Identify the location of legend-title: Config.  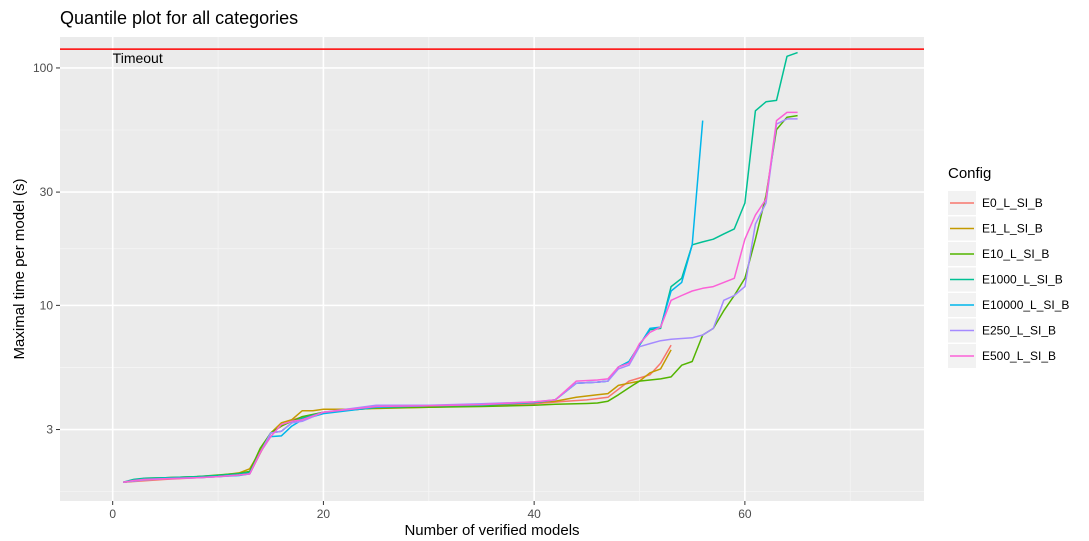
(969, 173).